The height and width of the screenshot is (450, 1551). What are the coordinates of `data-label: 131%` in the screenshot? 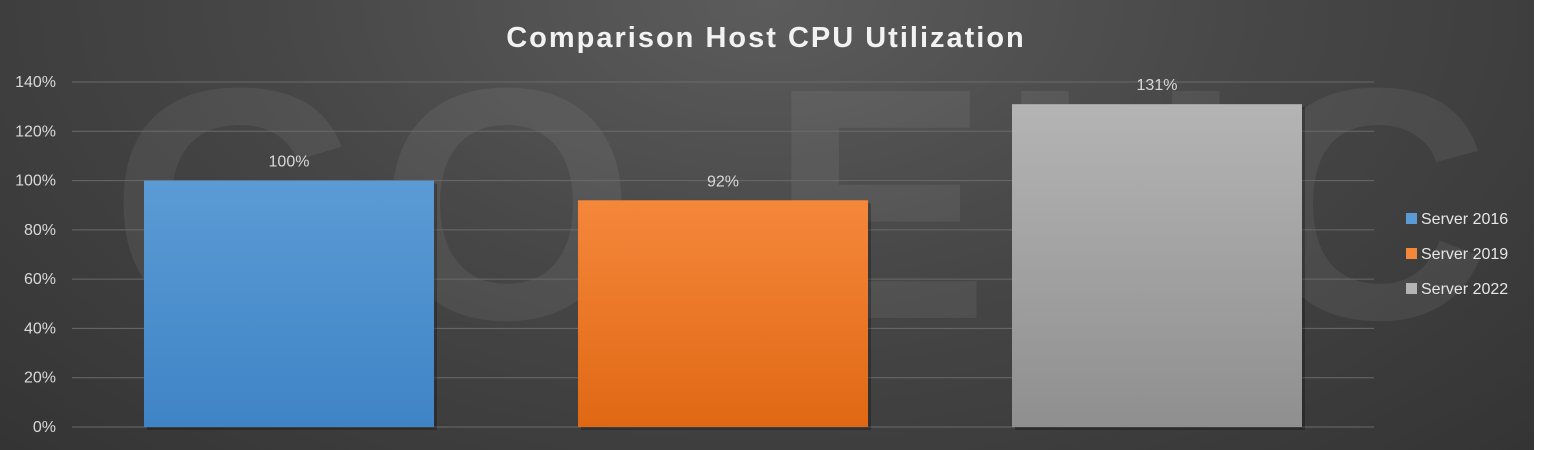 It's located at (1157, 85).